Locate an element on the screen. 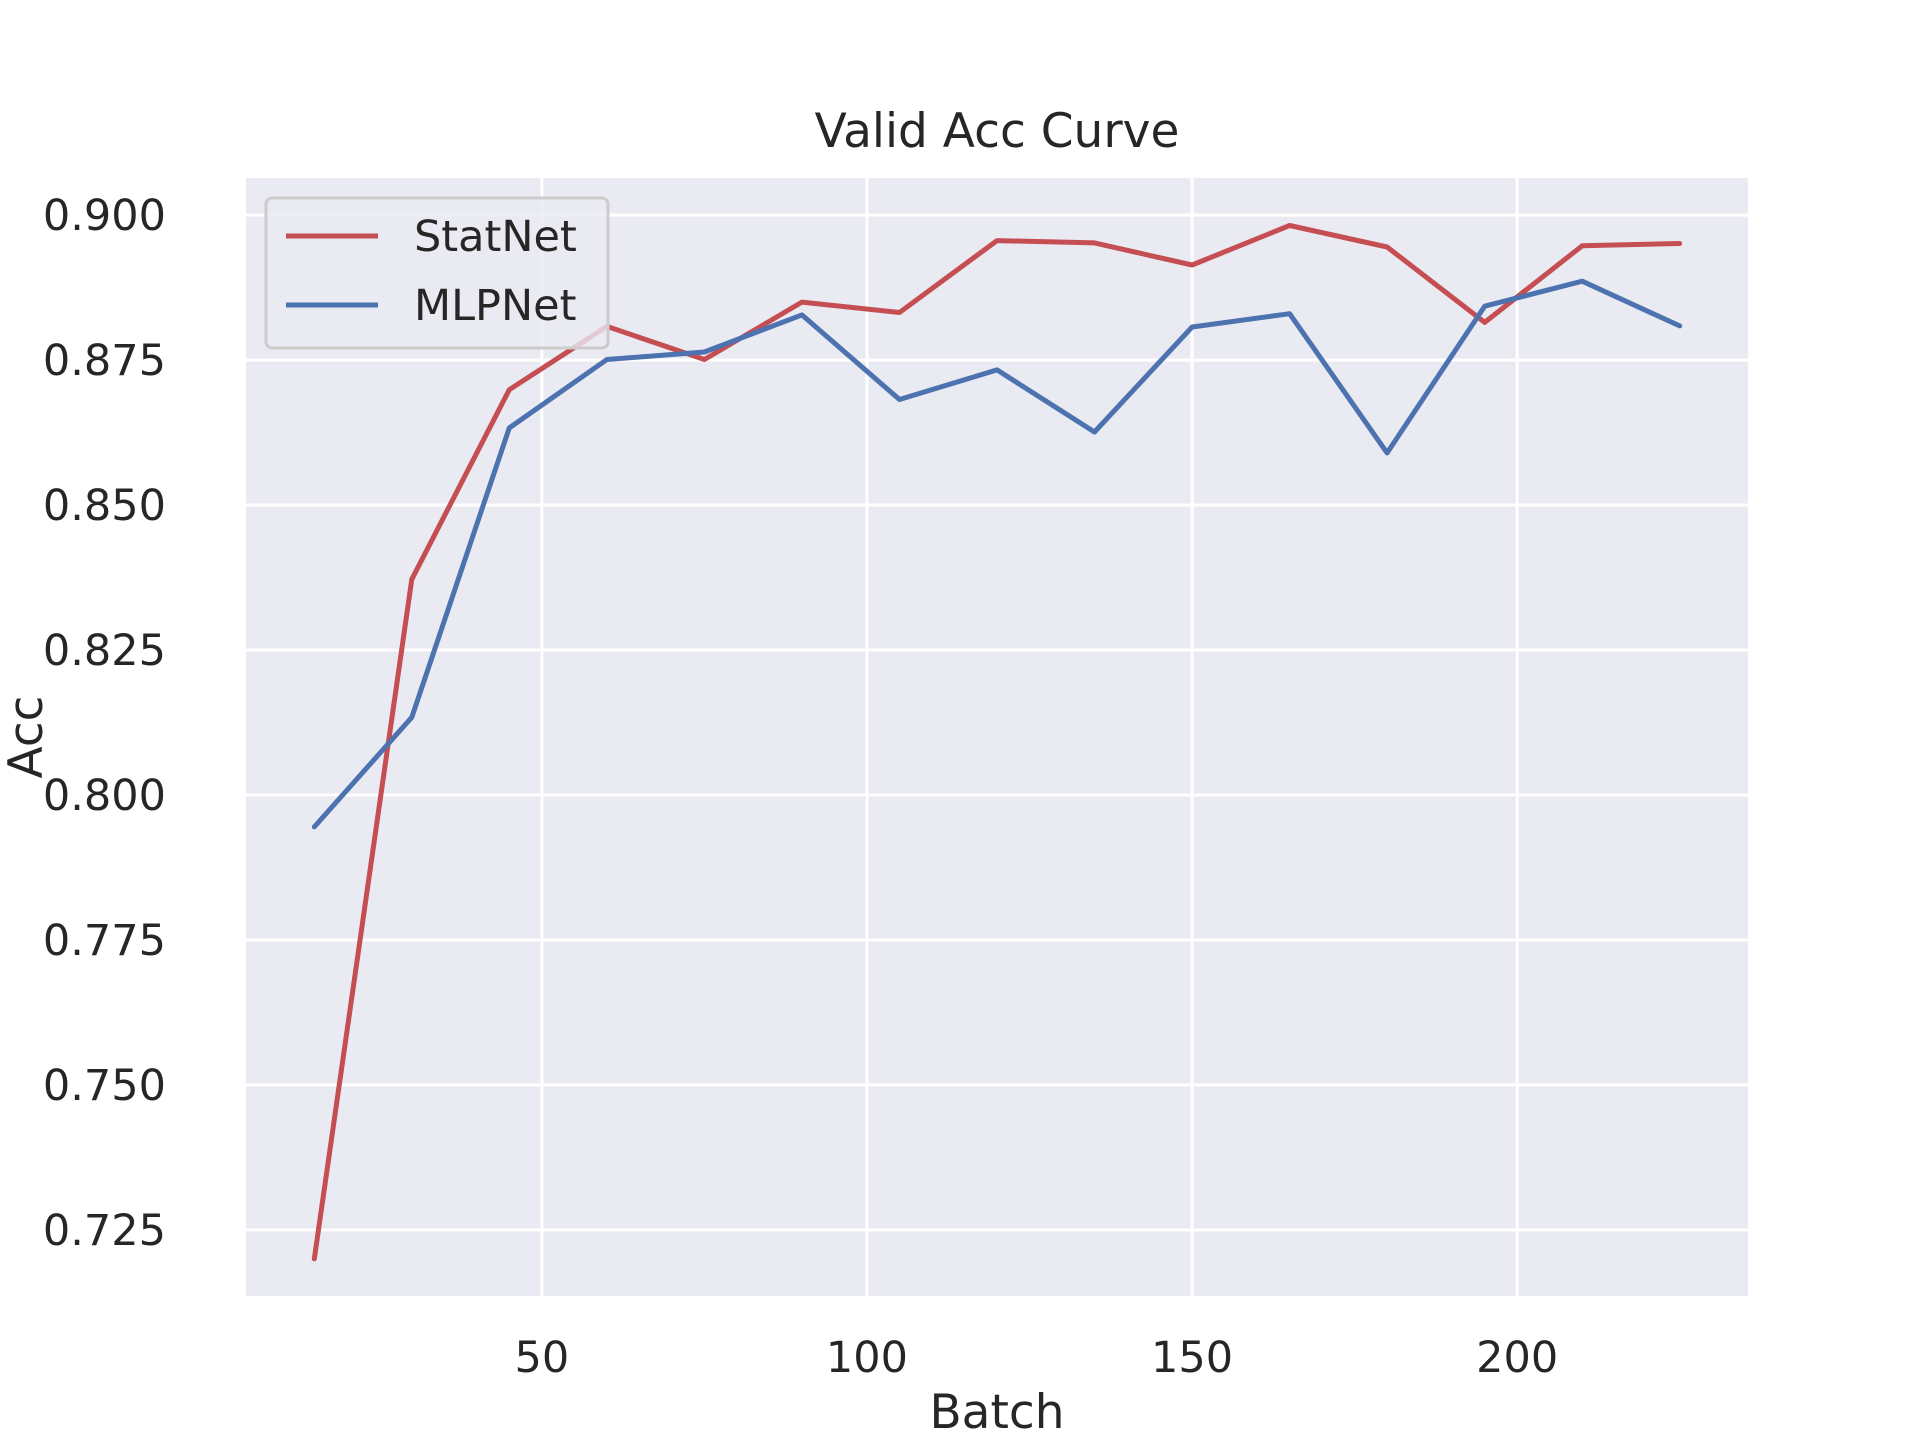  chart-title: Valid Acc Curve is located at coordinates (997, 131).